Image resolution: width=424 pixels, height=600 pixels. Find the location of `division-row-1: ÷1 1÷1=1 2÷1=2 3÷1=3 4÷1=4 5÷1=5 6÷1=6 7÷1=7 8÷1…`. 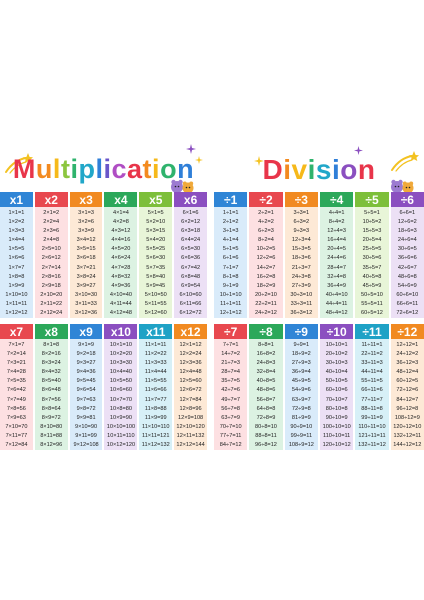

division-row-1: ÷1 1÷1=1 2÷1=2 3÷1=3 4÷1=4 5÷1=5 6÷1=6 7÷1=7 8÷1… is located at coordinates (319, 255).